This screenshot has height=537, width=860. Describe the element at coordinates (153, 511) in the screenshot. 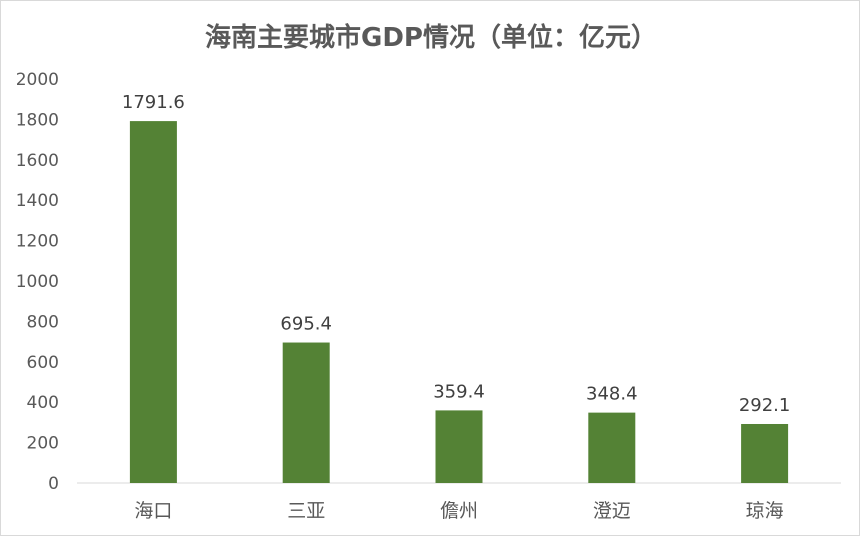

I see `x-category-label: 海口` at that location.